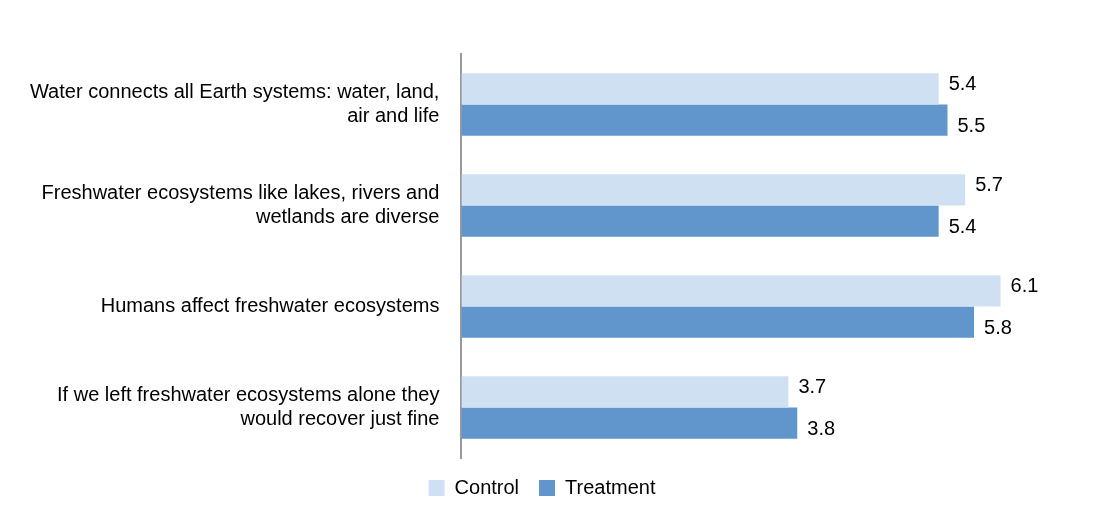 This screenshot has height=517, width=1094. Describe the element at coordinates (998, 326) in the screenshot. I see `data-label: 5.8` at that location.